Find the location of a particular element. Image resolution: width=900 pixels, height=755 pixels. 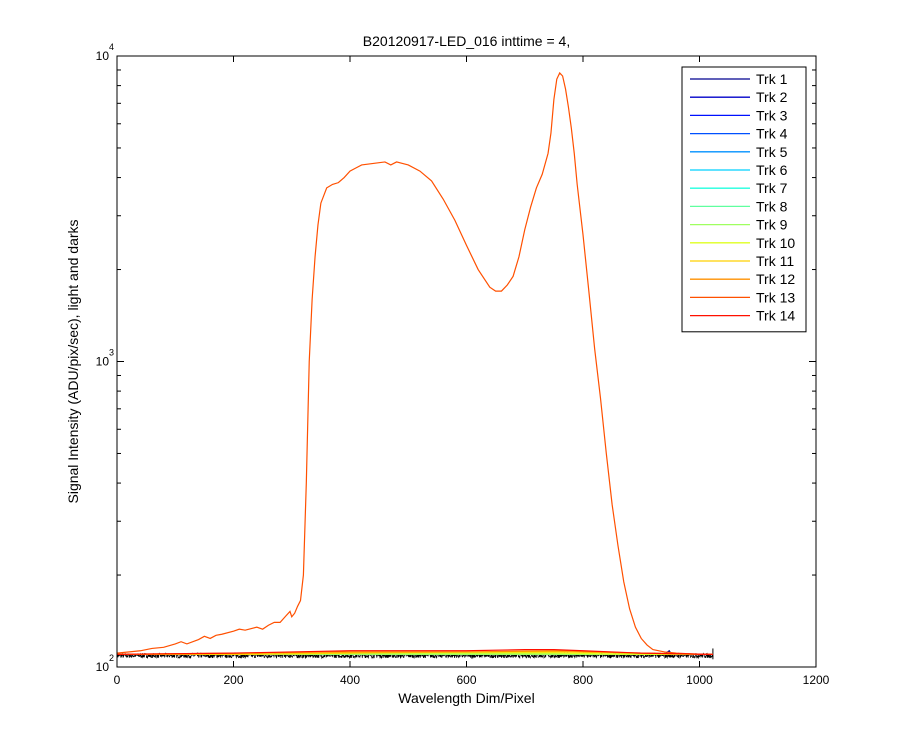

y-tick-exponent: 3 is located at coordinates (111, 353).